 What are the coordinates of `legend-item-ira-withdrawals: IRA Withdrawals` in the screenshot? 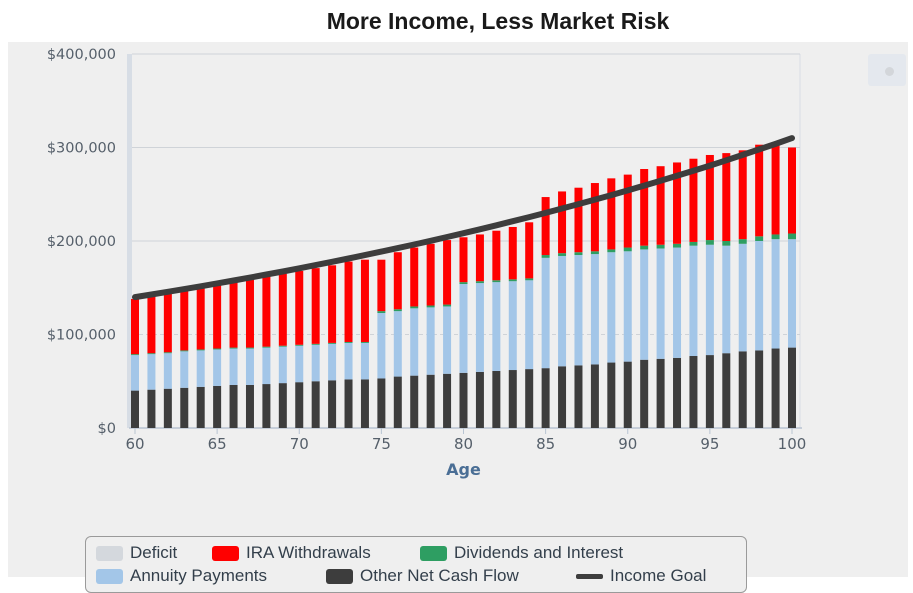 It's located at (291, 553).